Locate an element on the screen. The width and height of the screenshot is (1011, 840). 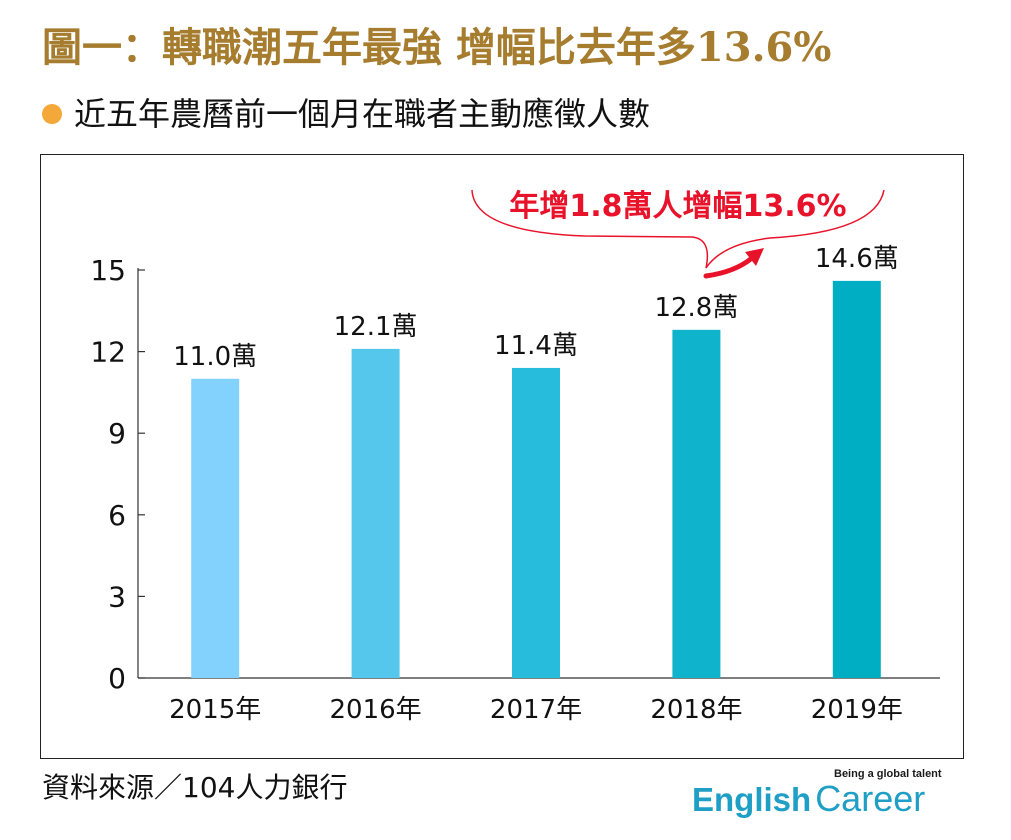
y-tick-label-0: 0 is located at coordinates (117, 678).